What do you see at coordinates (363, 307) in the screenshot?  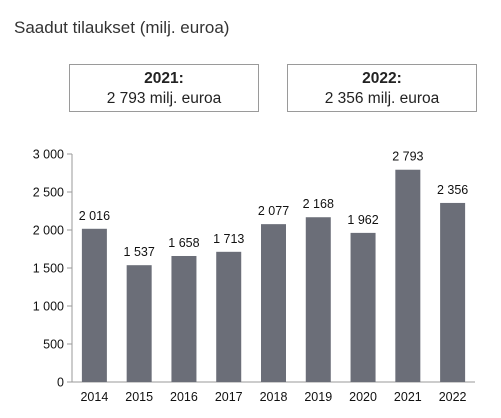 I see `bar-2020` at bounding box center [363, 307].